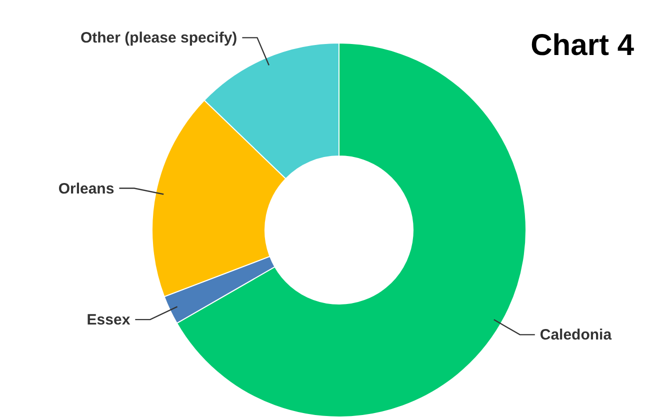 This screenshot has width=671, height=418. Describe the element at coordinates (576, 335) in the screenshot. I see `slice-label: Caledonia` at that location.